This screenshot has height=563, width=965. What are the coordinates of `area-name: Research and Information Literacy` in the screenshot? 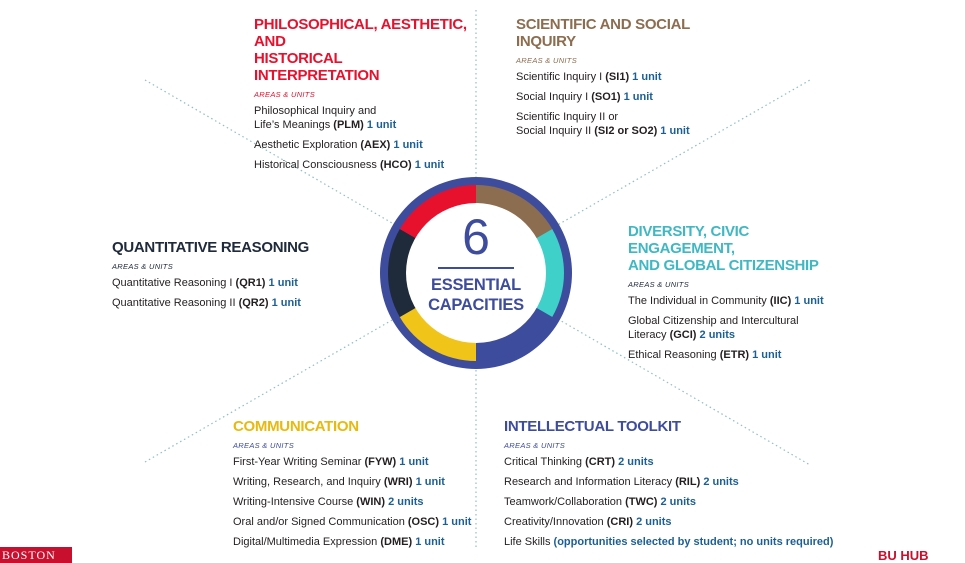 It's located at (590, 482).